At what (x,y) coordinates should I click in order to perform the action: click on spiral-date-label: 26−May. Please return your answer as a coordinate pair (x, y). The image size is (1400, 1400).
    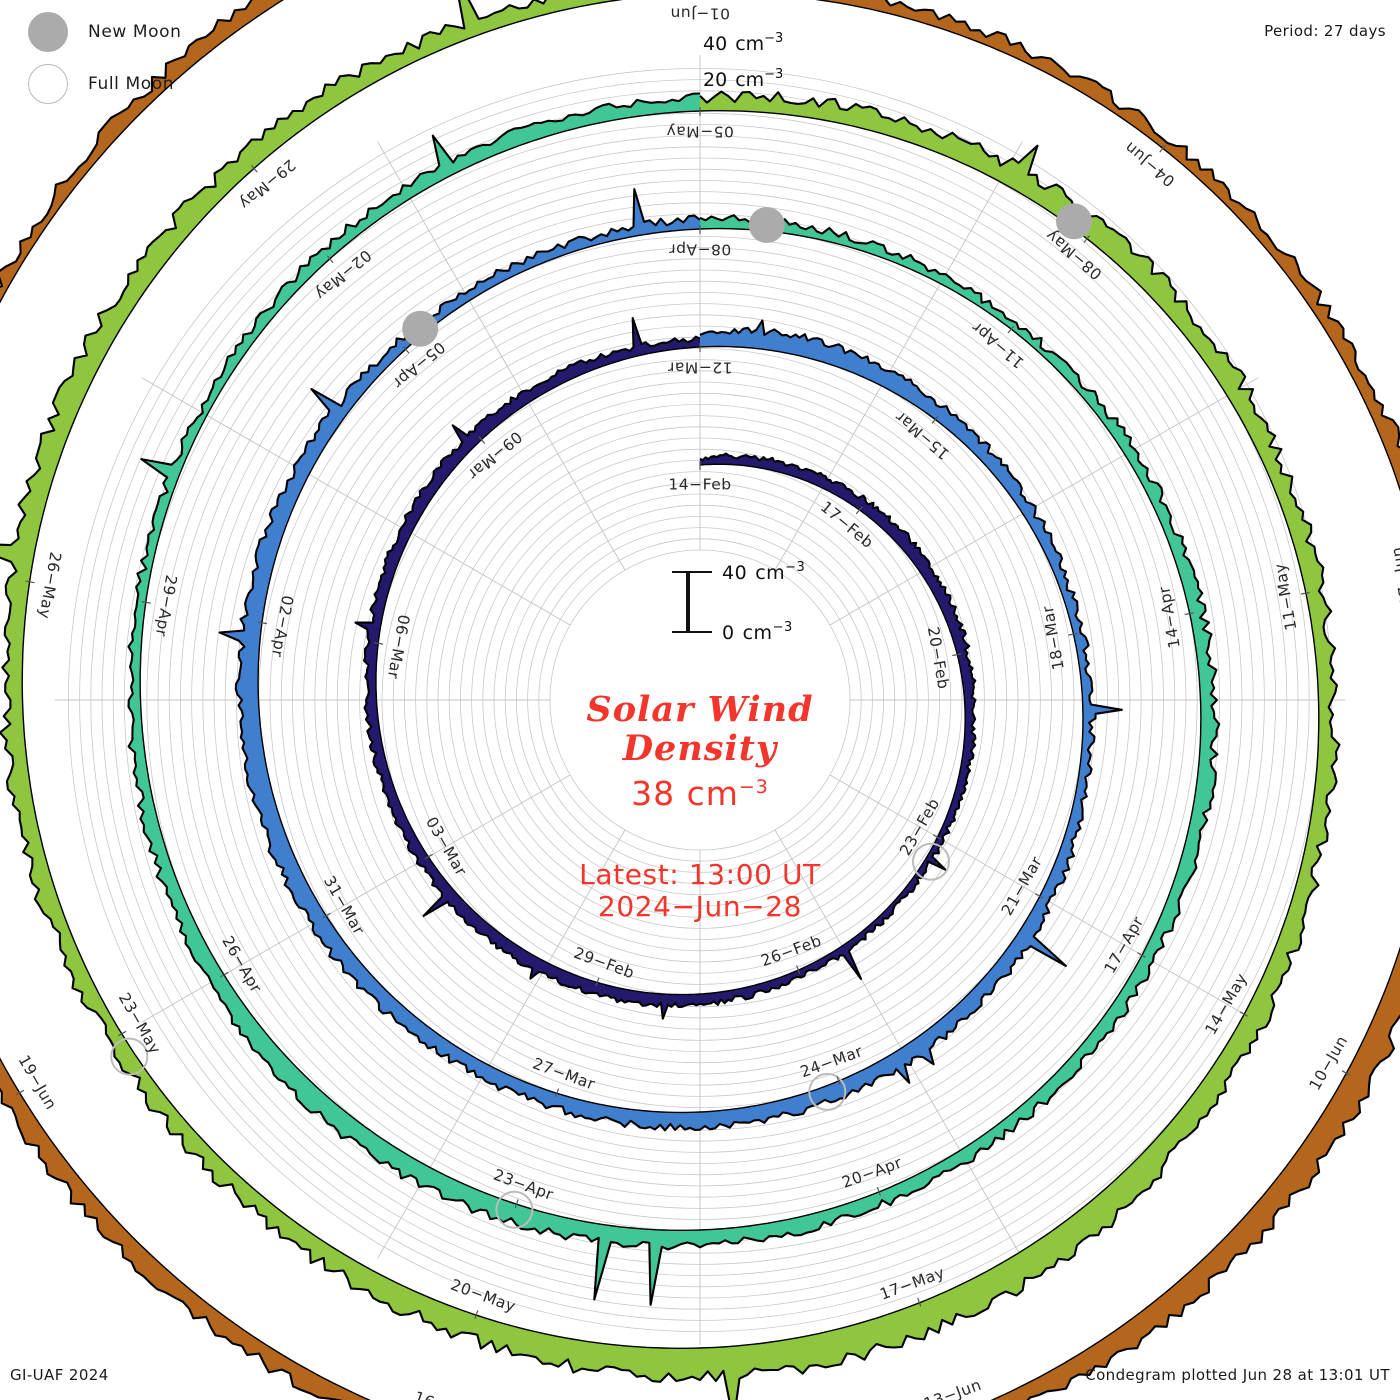
    Looking at the image, I should click on (49, 585).